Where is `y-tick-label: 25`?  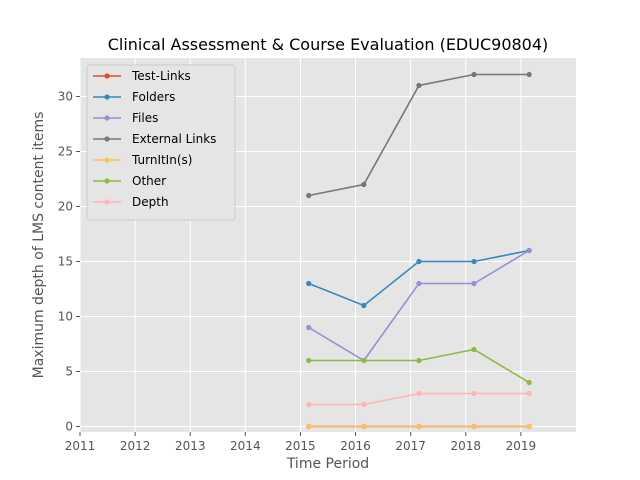 y-tick-label: 25 is located at coordinates (65, 152).